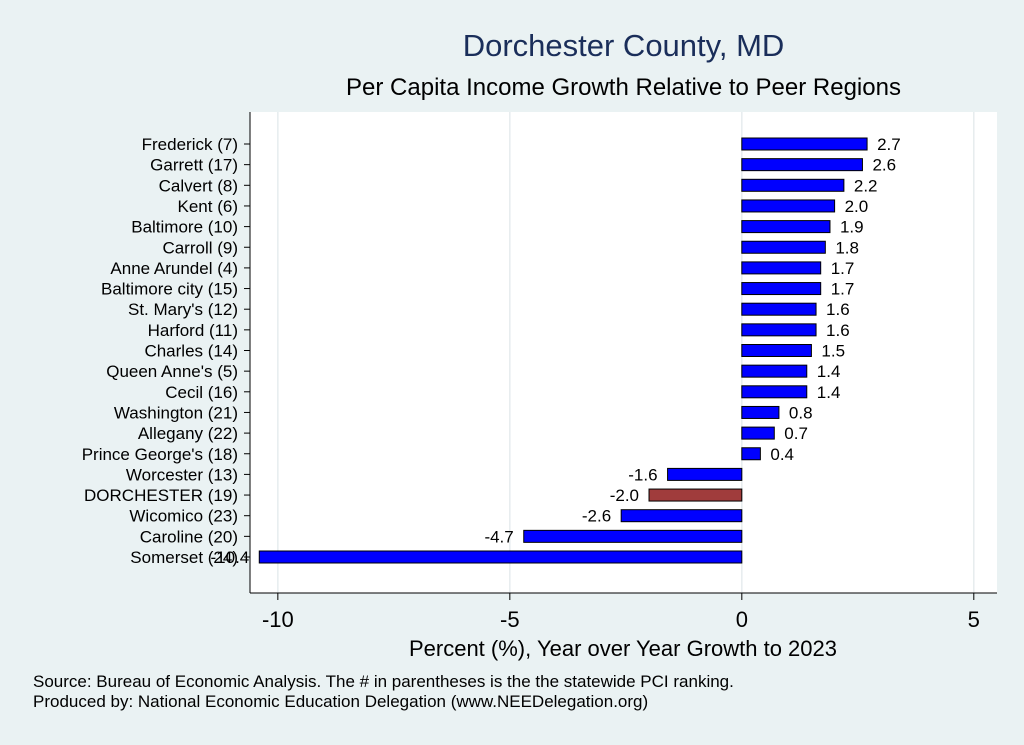 This screenshot has width=1024, height=745. I want to click on x-tick-label: 5, so click(974, 619).